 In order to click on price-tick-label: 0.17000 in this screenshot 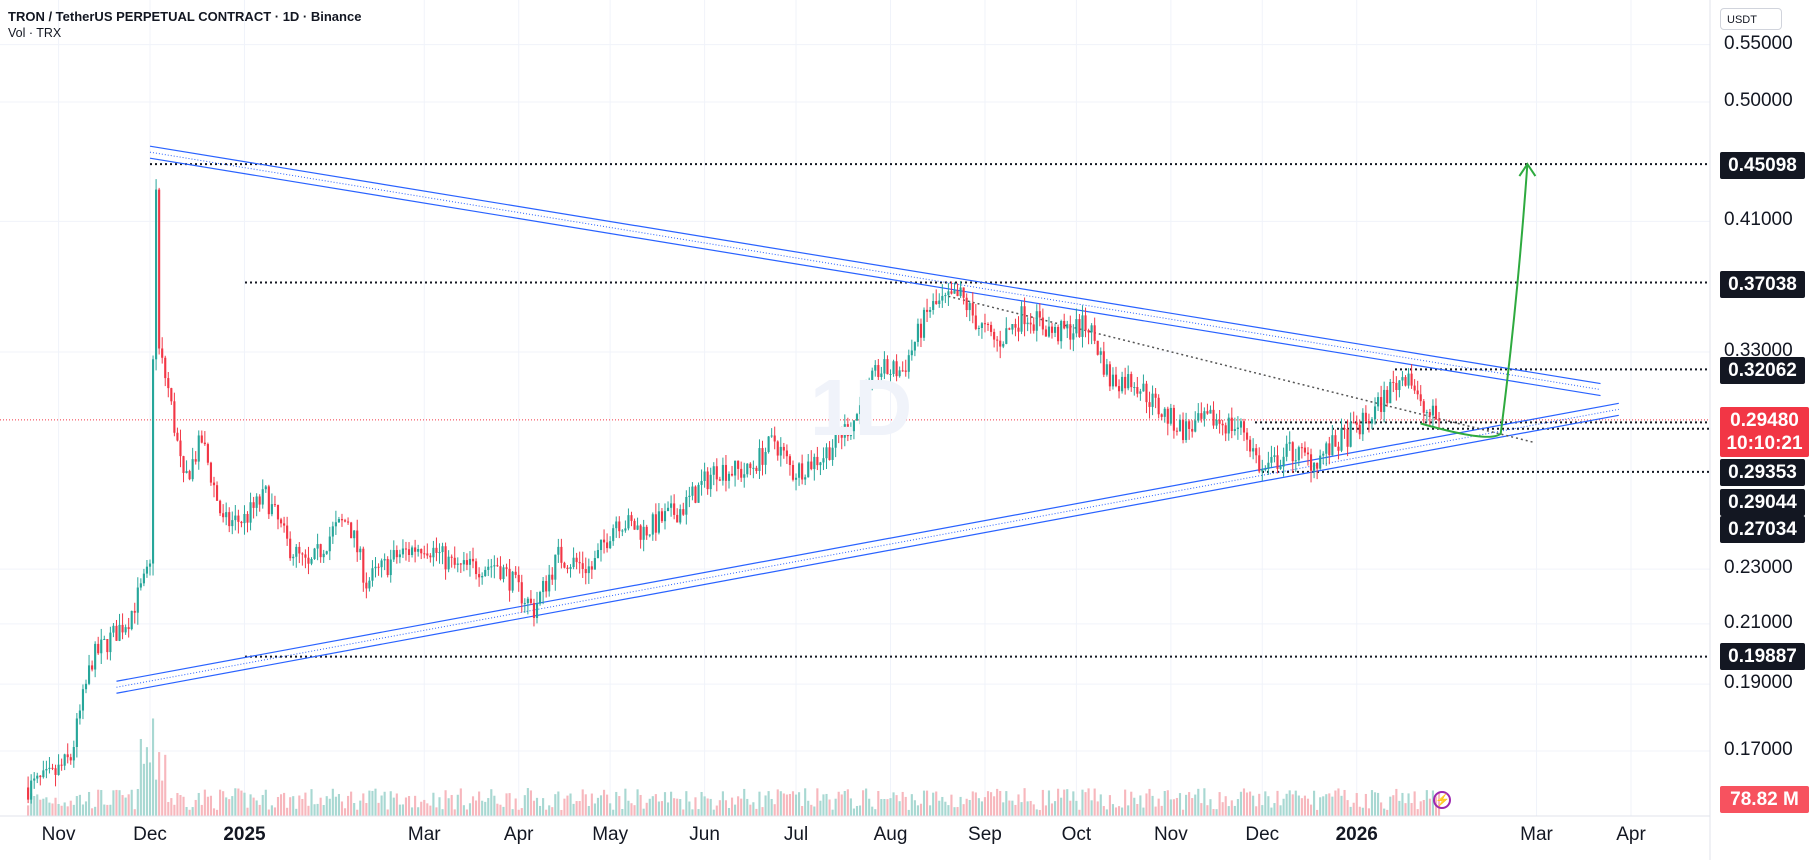, I will do `click(1758, 749)`.